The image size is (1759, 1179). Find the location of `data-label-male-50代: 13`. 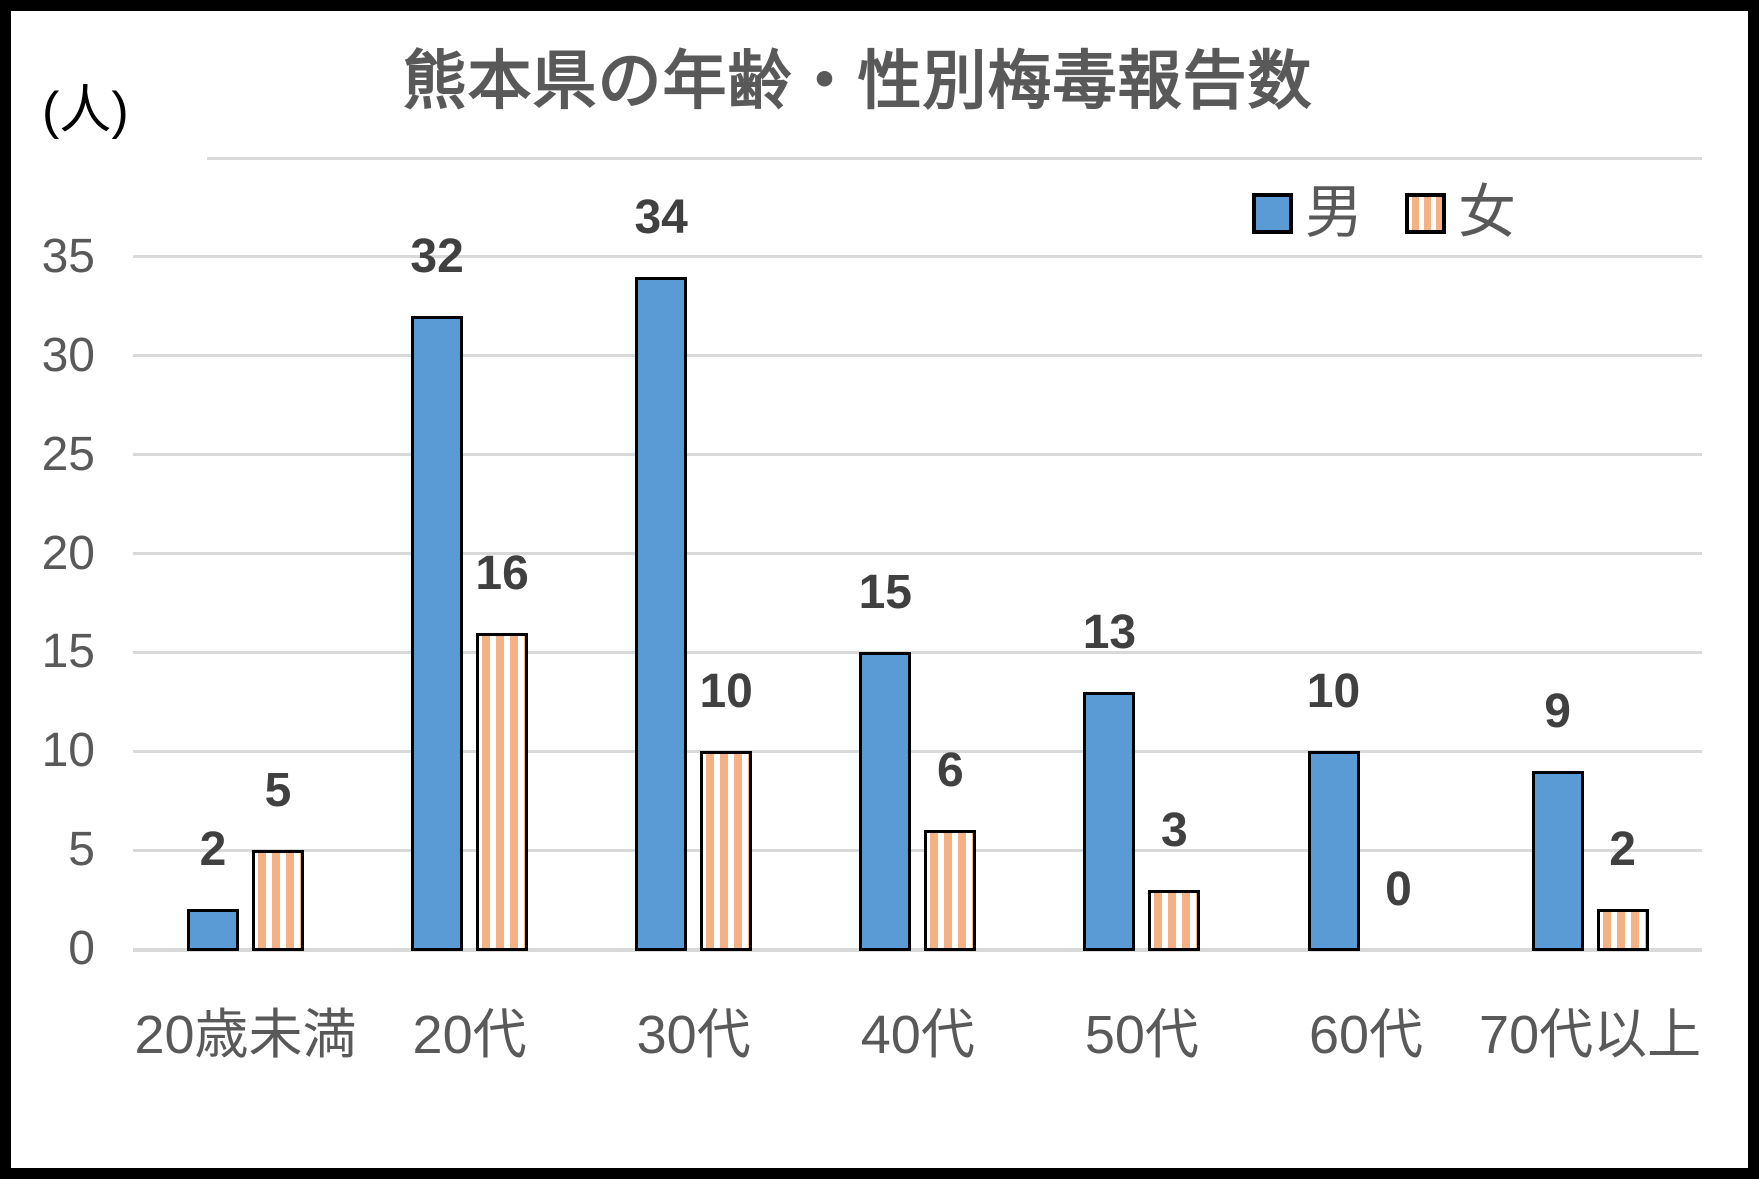

data-label-male-50代: 13 is located at coordinates (1109, 632).